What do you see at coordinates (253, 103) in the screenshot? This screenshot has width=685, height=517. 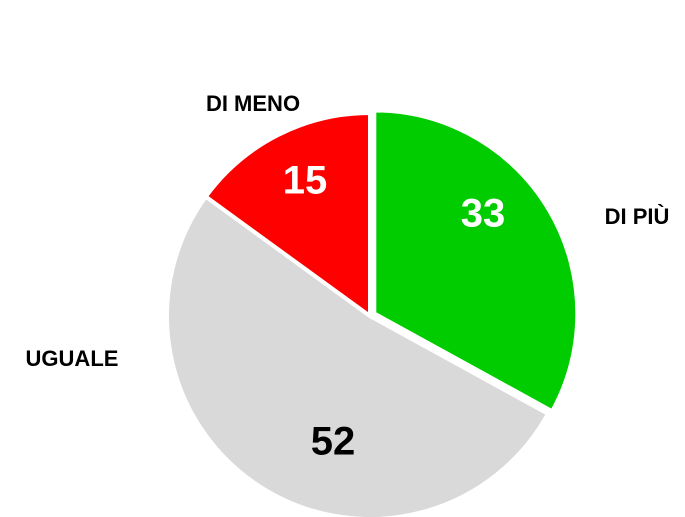 I see `category-label: DI MENO` at bounding box center [253, 103].